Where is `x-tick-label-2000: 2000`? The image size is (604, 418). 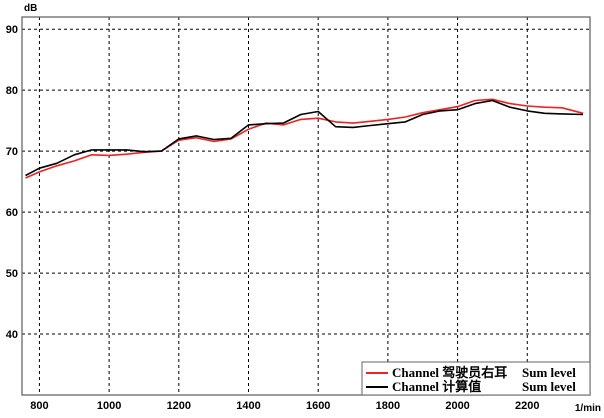
x-tick-label-2000: 2000 is located at coordinates (457, 406).